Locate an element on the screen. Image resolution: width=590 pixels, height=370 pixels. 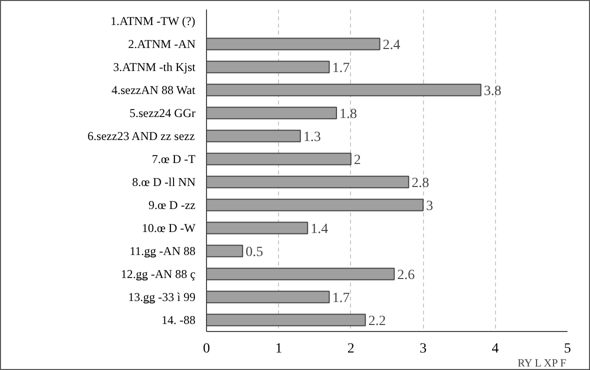
data-label: 0.5 is located at coordinates (255, 252).